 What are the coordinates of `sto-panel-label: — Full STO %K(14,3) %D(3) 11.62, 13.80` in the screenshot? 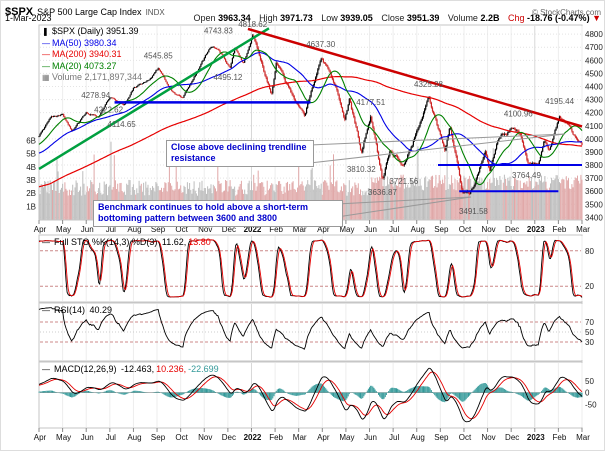 It's located at (127, 242).